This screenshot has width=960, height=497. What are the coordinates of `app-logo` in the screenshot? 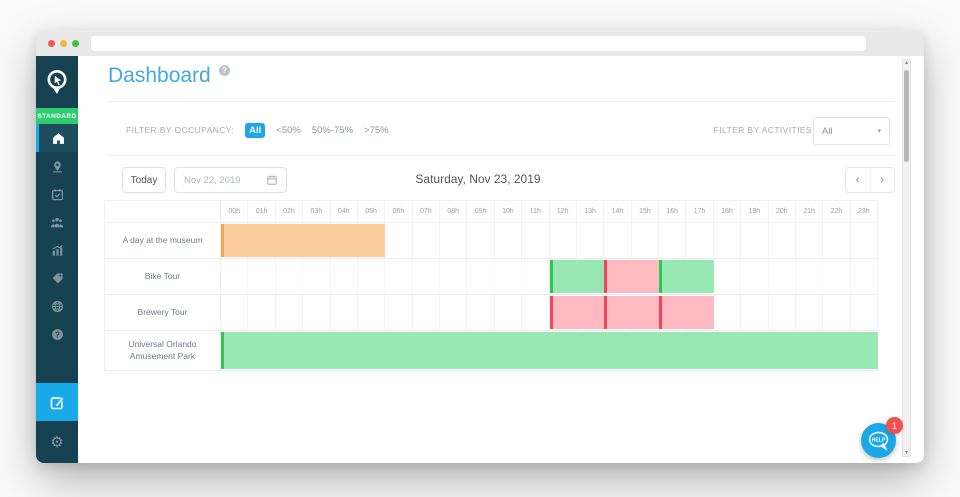 It's located at (57, 82).